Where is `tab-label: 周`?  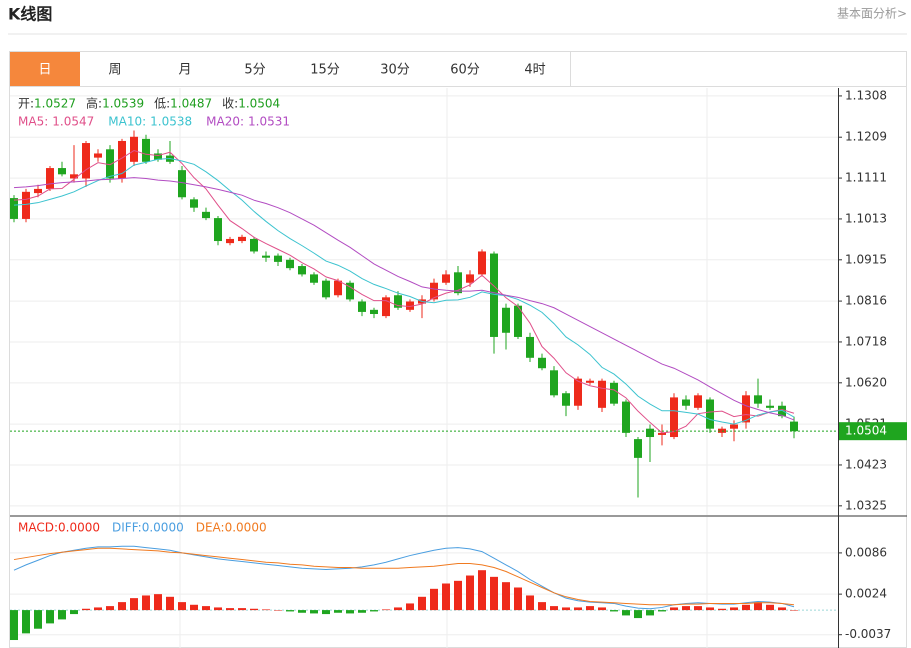
tab-label: 周 is located at coordinates (114, 70).